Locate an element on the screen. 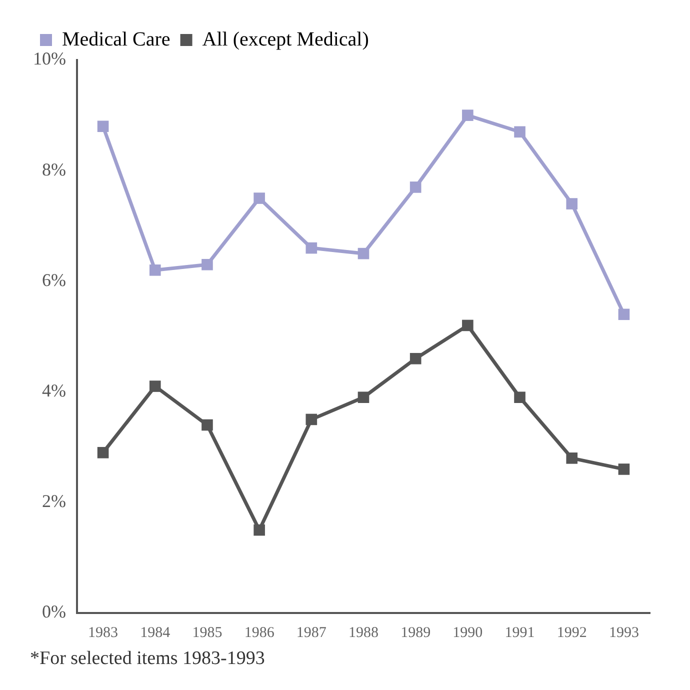  legend-label: Medical Care is located at coordinates (116, 39).